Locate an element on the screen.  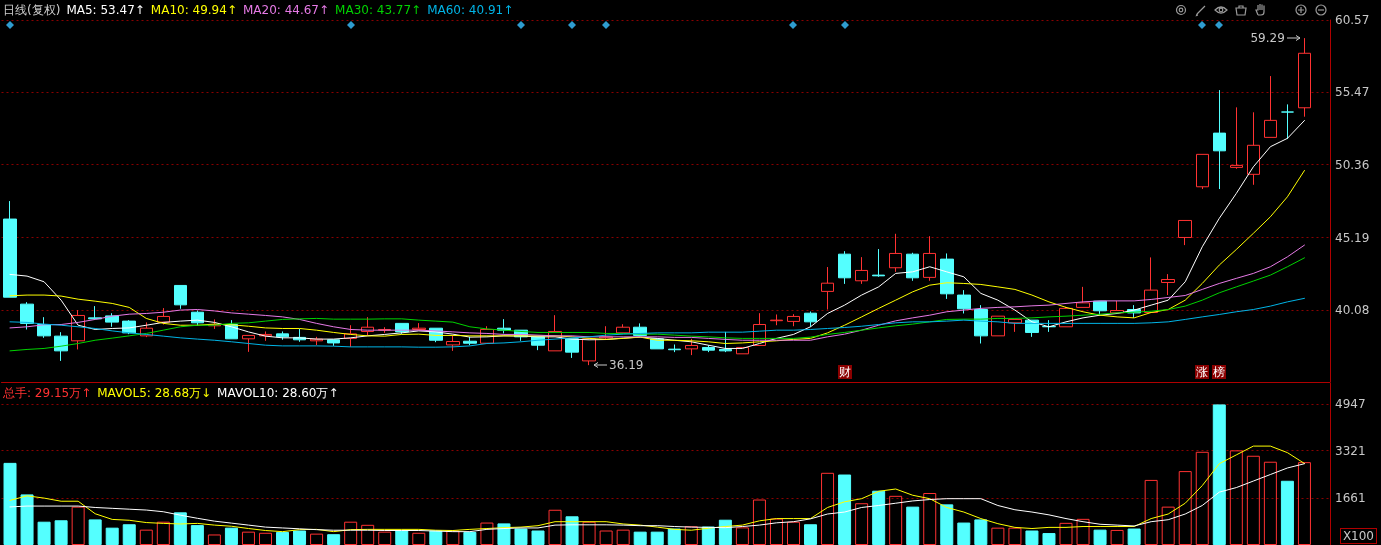
y-tick-label: 45.19 is located at coordinates (1352, 237).